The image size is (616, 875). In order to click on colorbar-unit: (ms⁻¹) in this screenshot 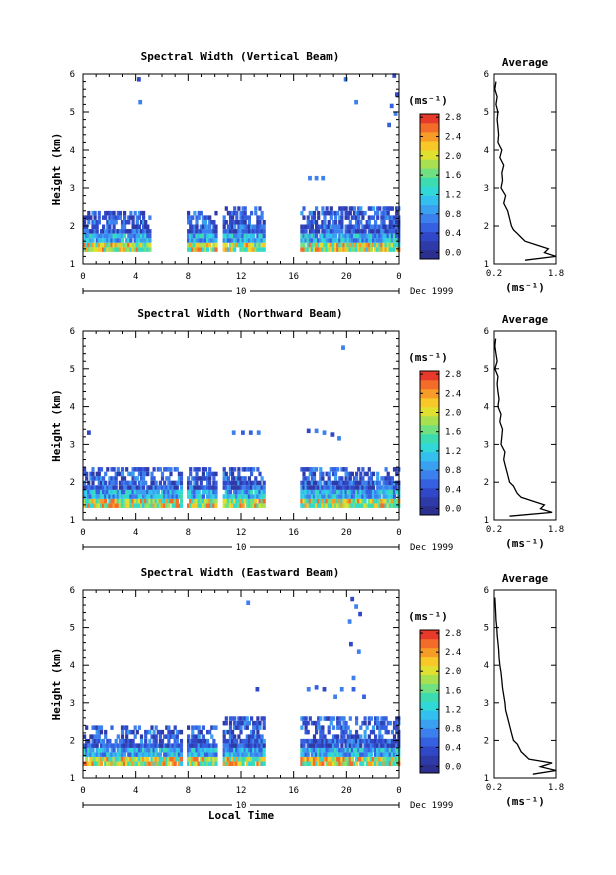, I will do `click(428, 616)`.